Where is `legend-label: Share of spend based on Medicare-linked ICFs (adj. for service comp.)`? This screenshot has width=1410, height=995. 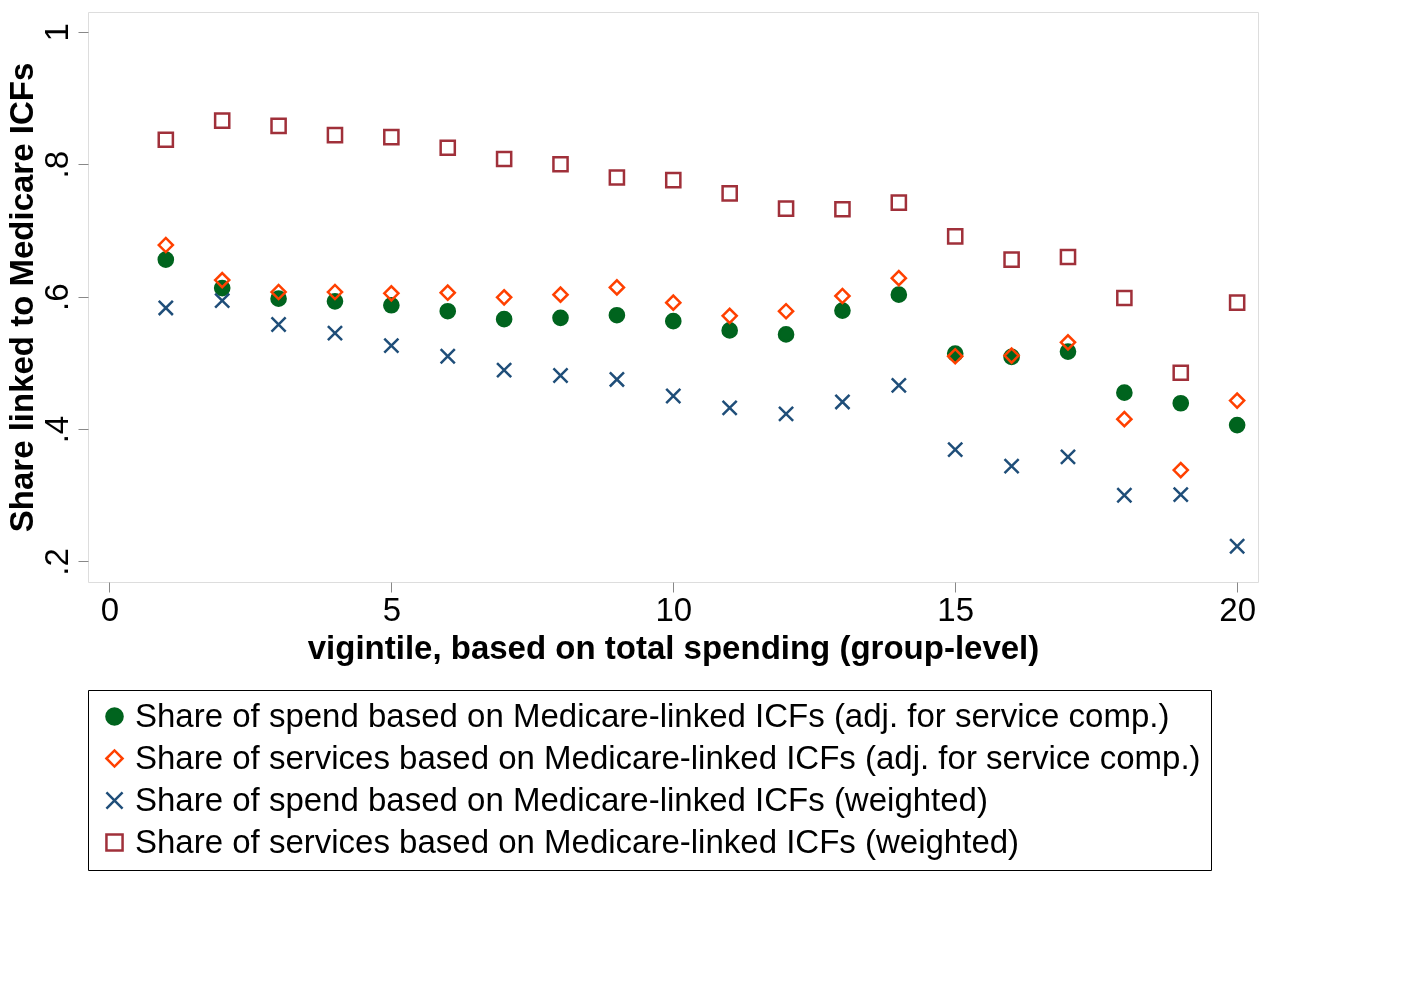
legend-label: Share of spend based on Medicare-linked ICFs (adj. for service comp.) is located at coordinates (652, 715).